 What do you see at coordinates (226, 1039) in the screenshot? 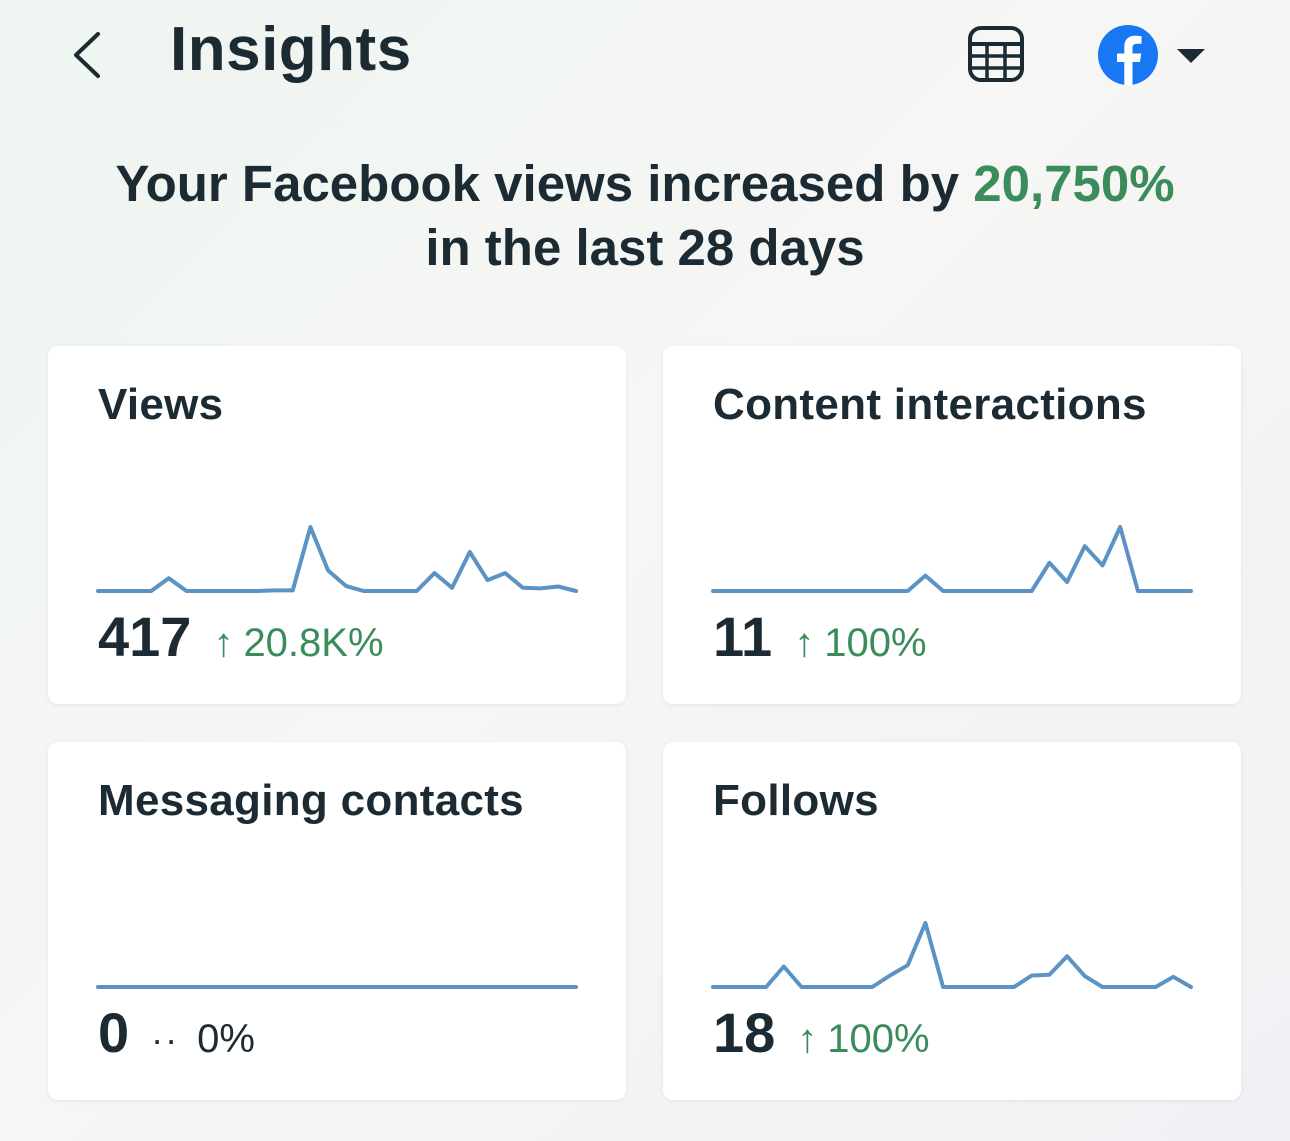
I see `metric-change: 0%` at bounding box center [226, 1039].